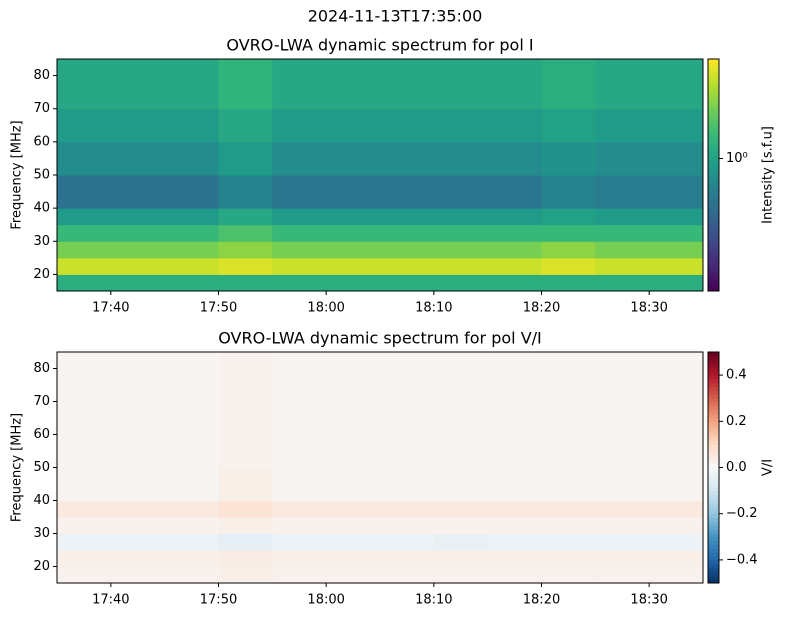 This screenshot has width=790, height=617. Describe the element at coordinates (379, 45) in the screenshot. I see `panel-title: OVRO-LWA dynamic spectrum for pol I` at that location.